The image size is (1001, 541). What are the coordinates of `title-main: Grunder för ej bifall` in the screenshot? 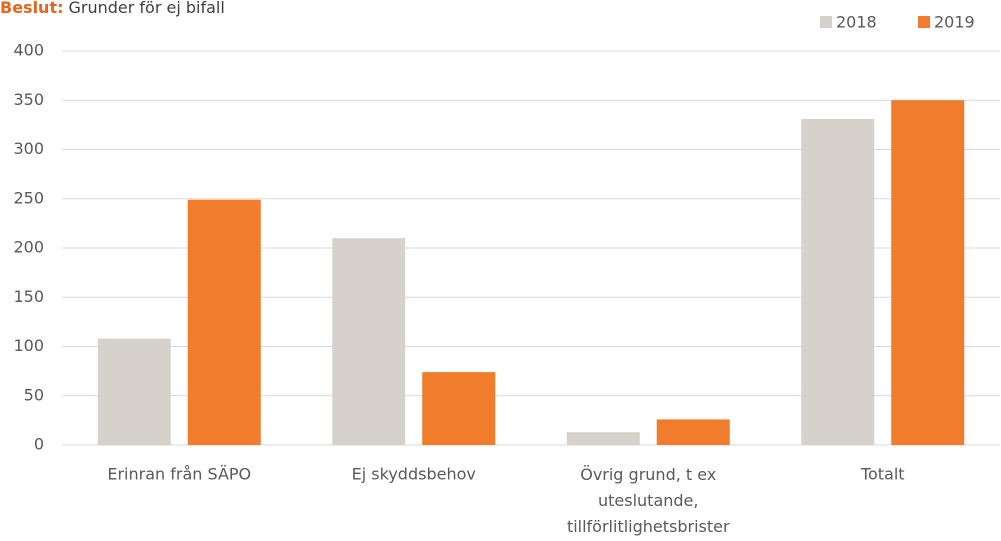 It's located at (147, 8).